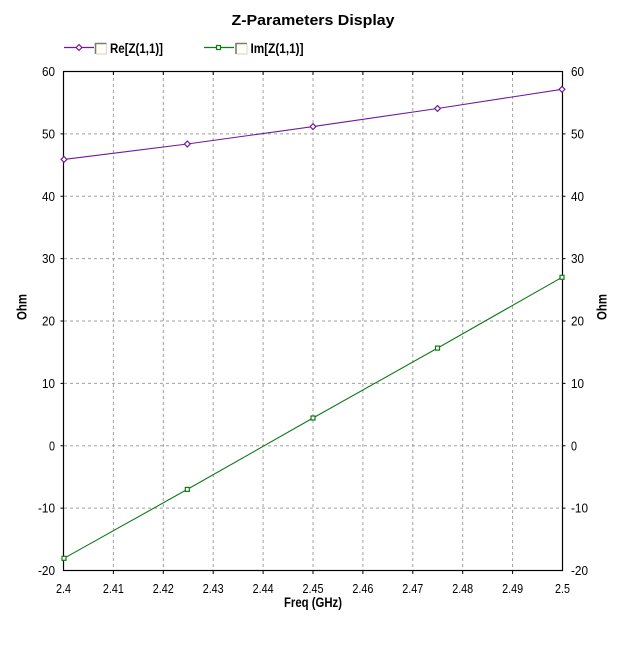  I want to click on svg-text: 2.44, so click(263, 588).